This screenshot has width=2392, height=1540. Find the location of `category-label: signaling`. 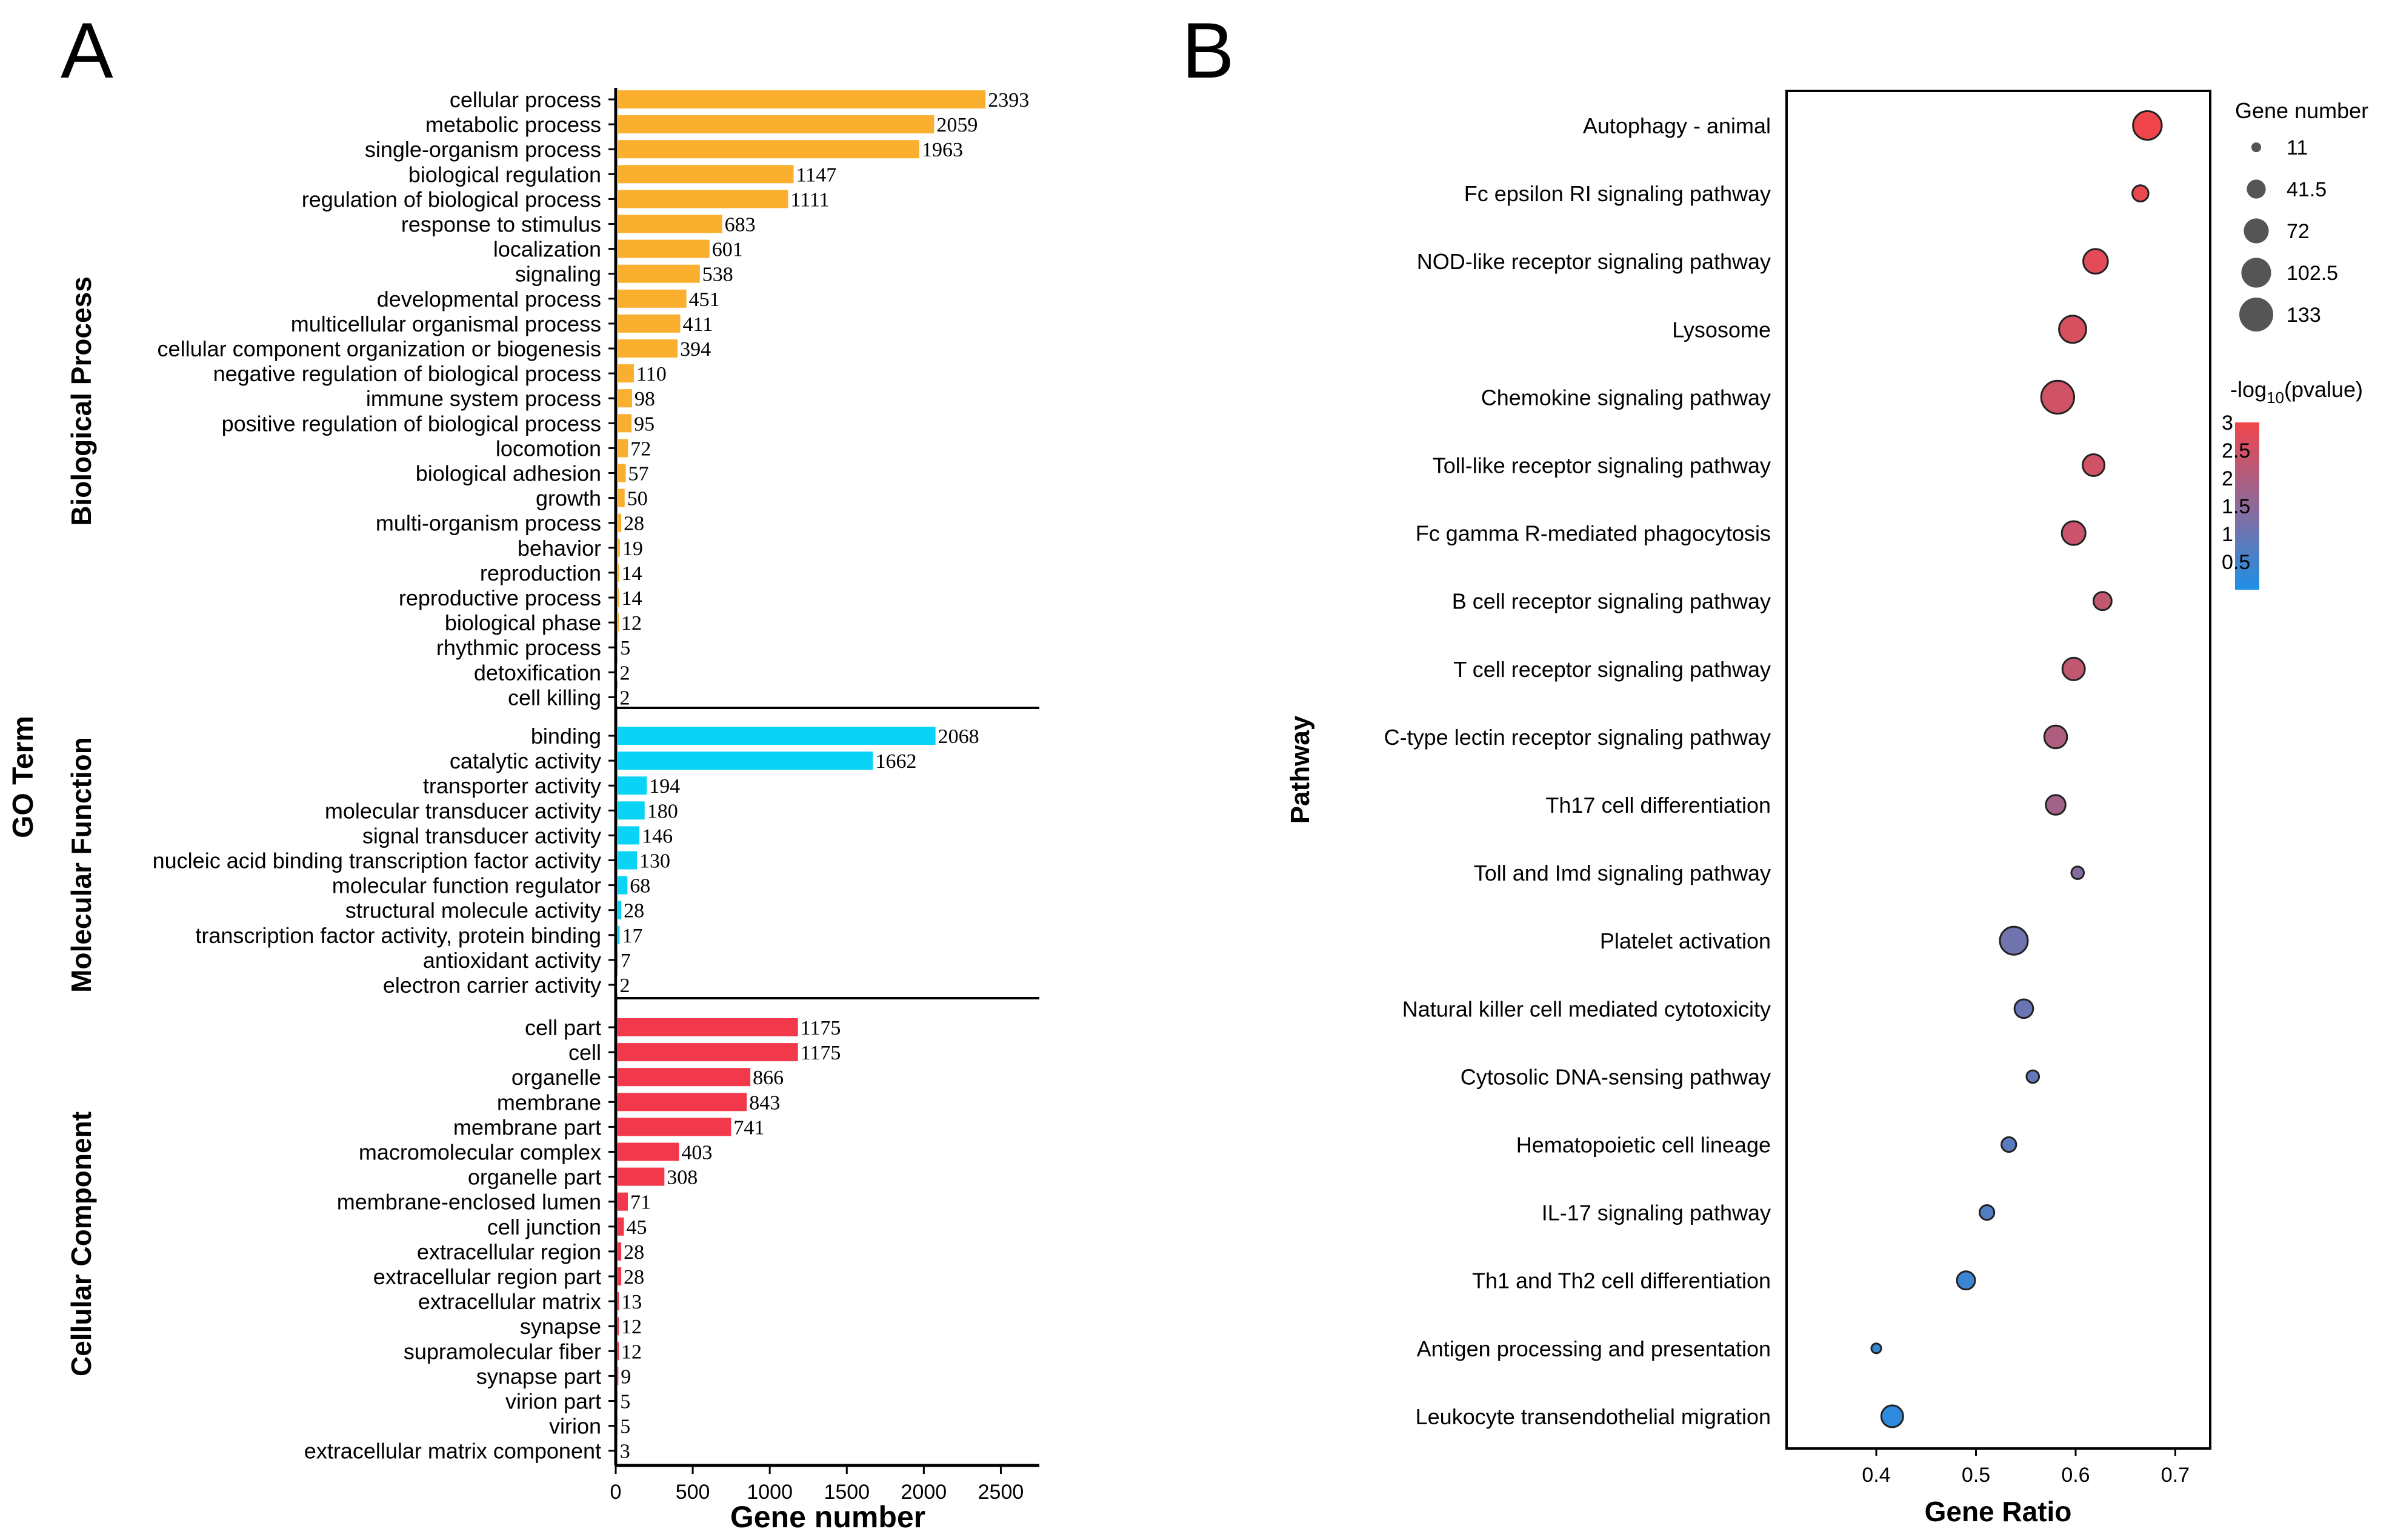

category-label: signaling is located at coordinates (558, 274).